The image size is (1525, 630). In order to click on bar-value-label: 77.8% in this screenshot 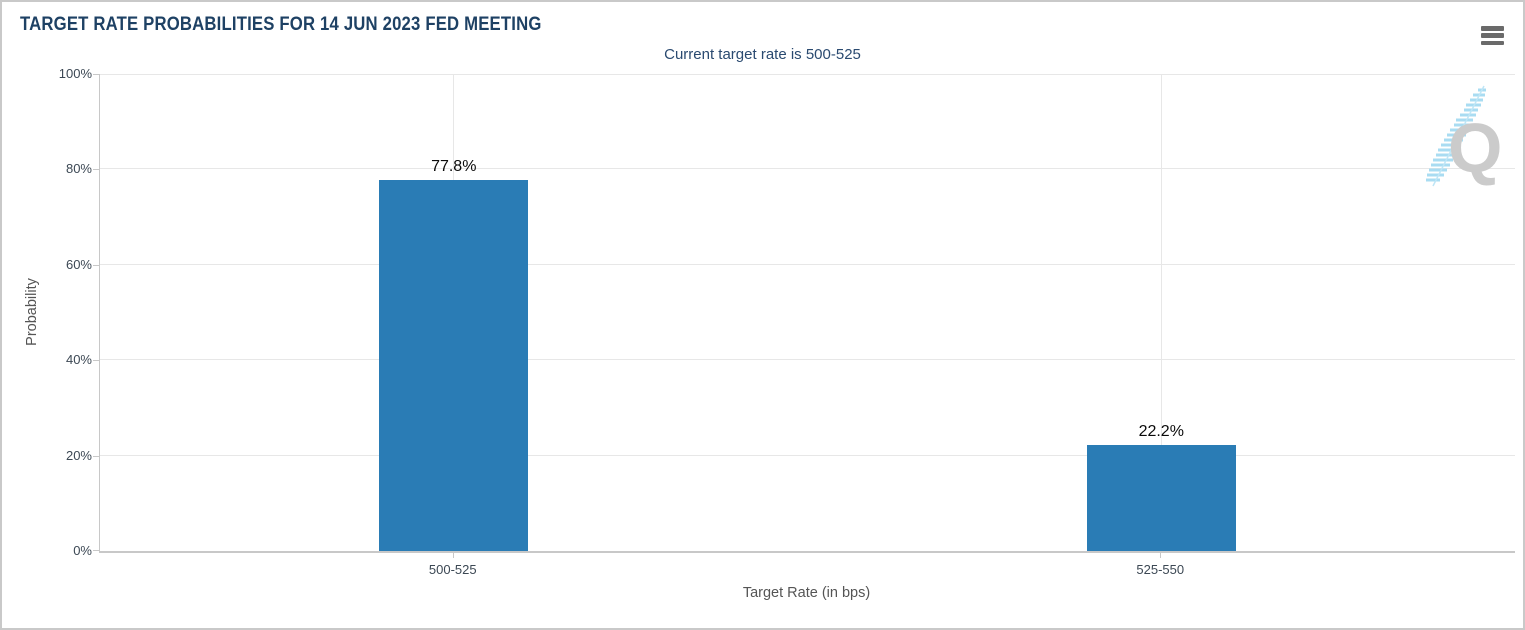, I will do `click(454, 166)`.